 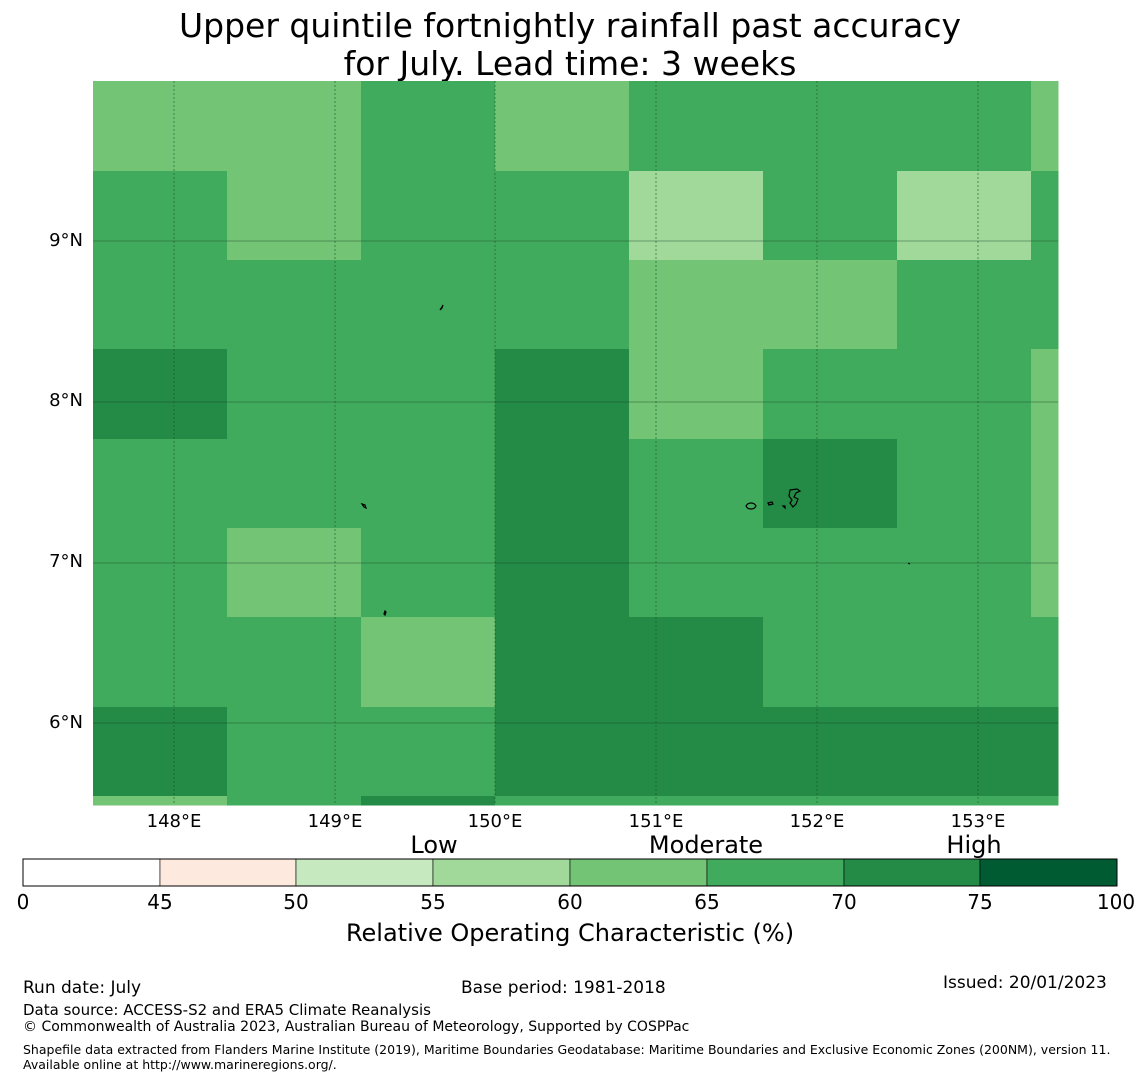 What do you see at coordinates (335, 821) in the screenshot?
I see `lon-label-149e: 149°E` at bounding box center [335, 821].